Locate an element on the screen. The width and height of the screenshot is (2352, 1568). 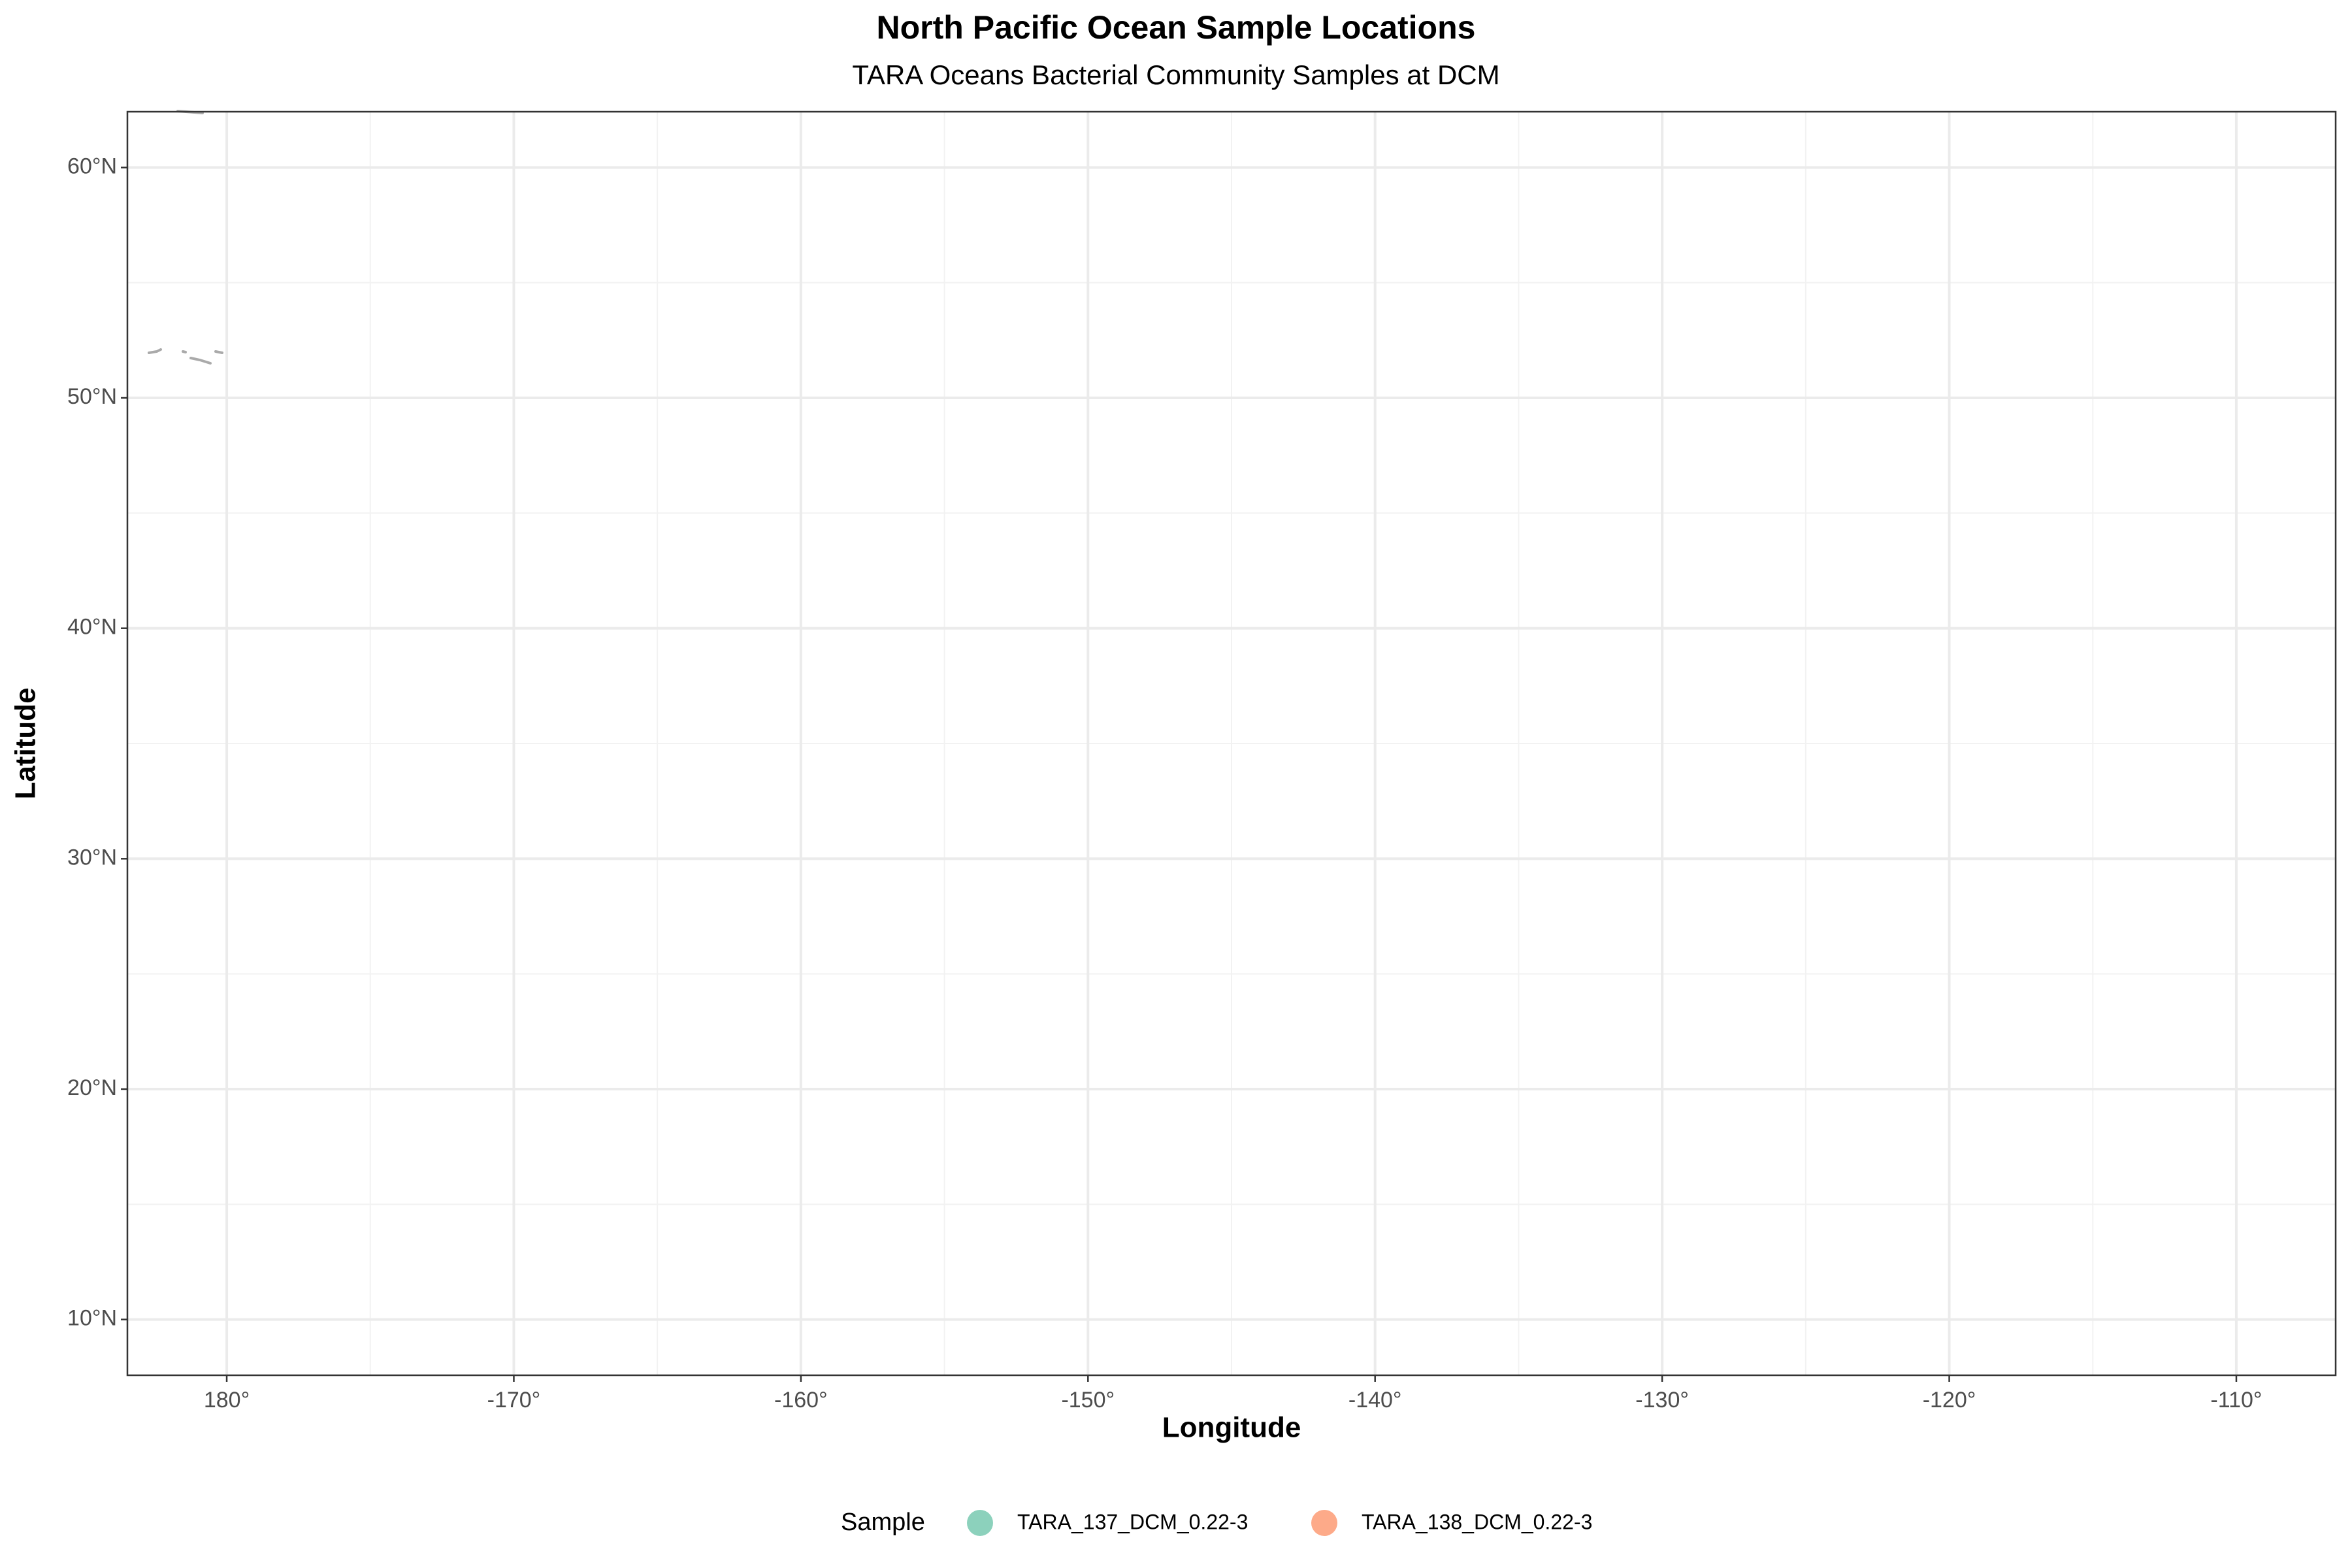
legend-label: TARA_138_DCM_0.22-3 is located at coordinates (1477, 1521).